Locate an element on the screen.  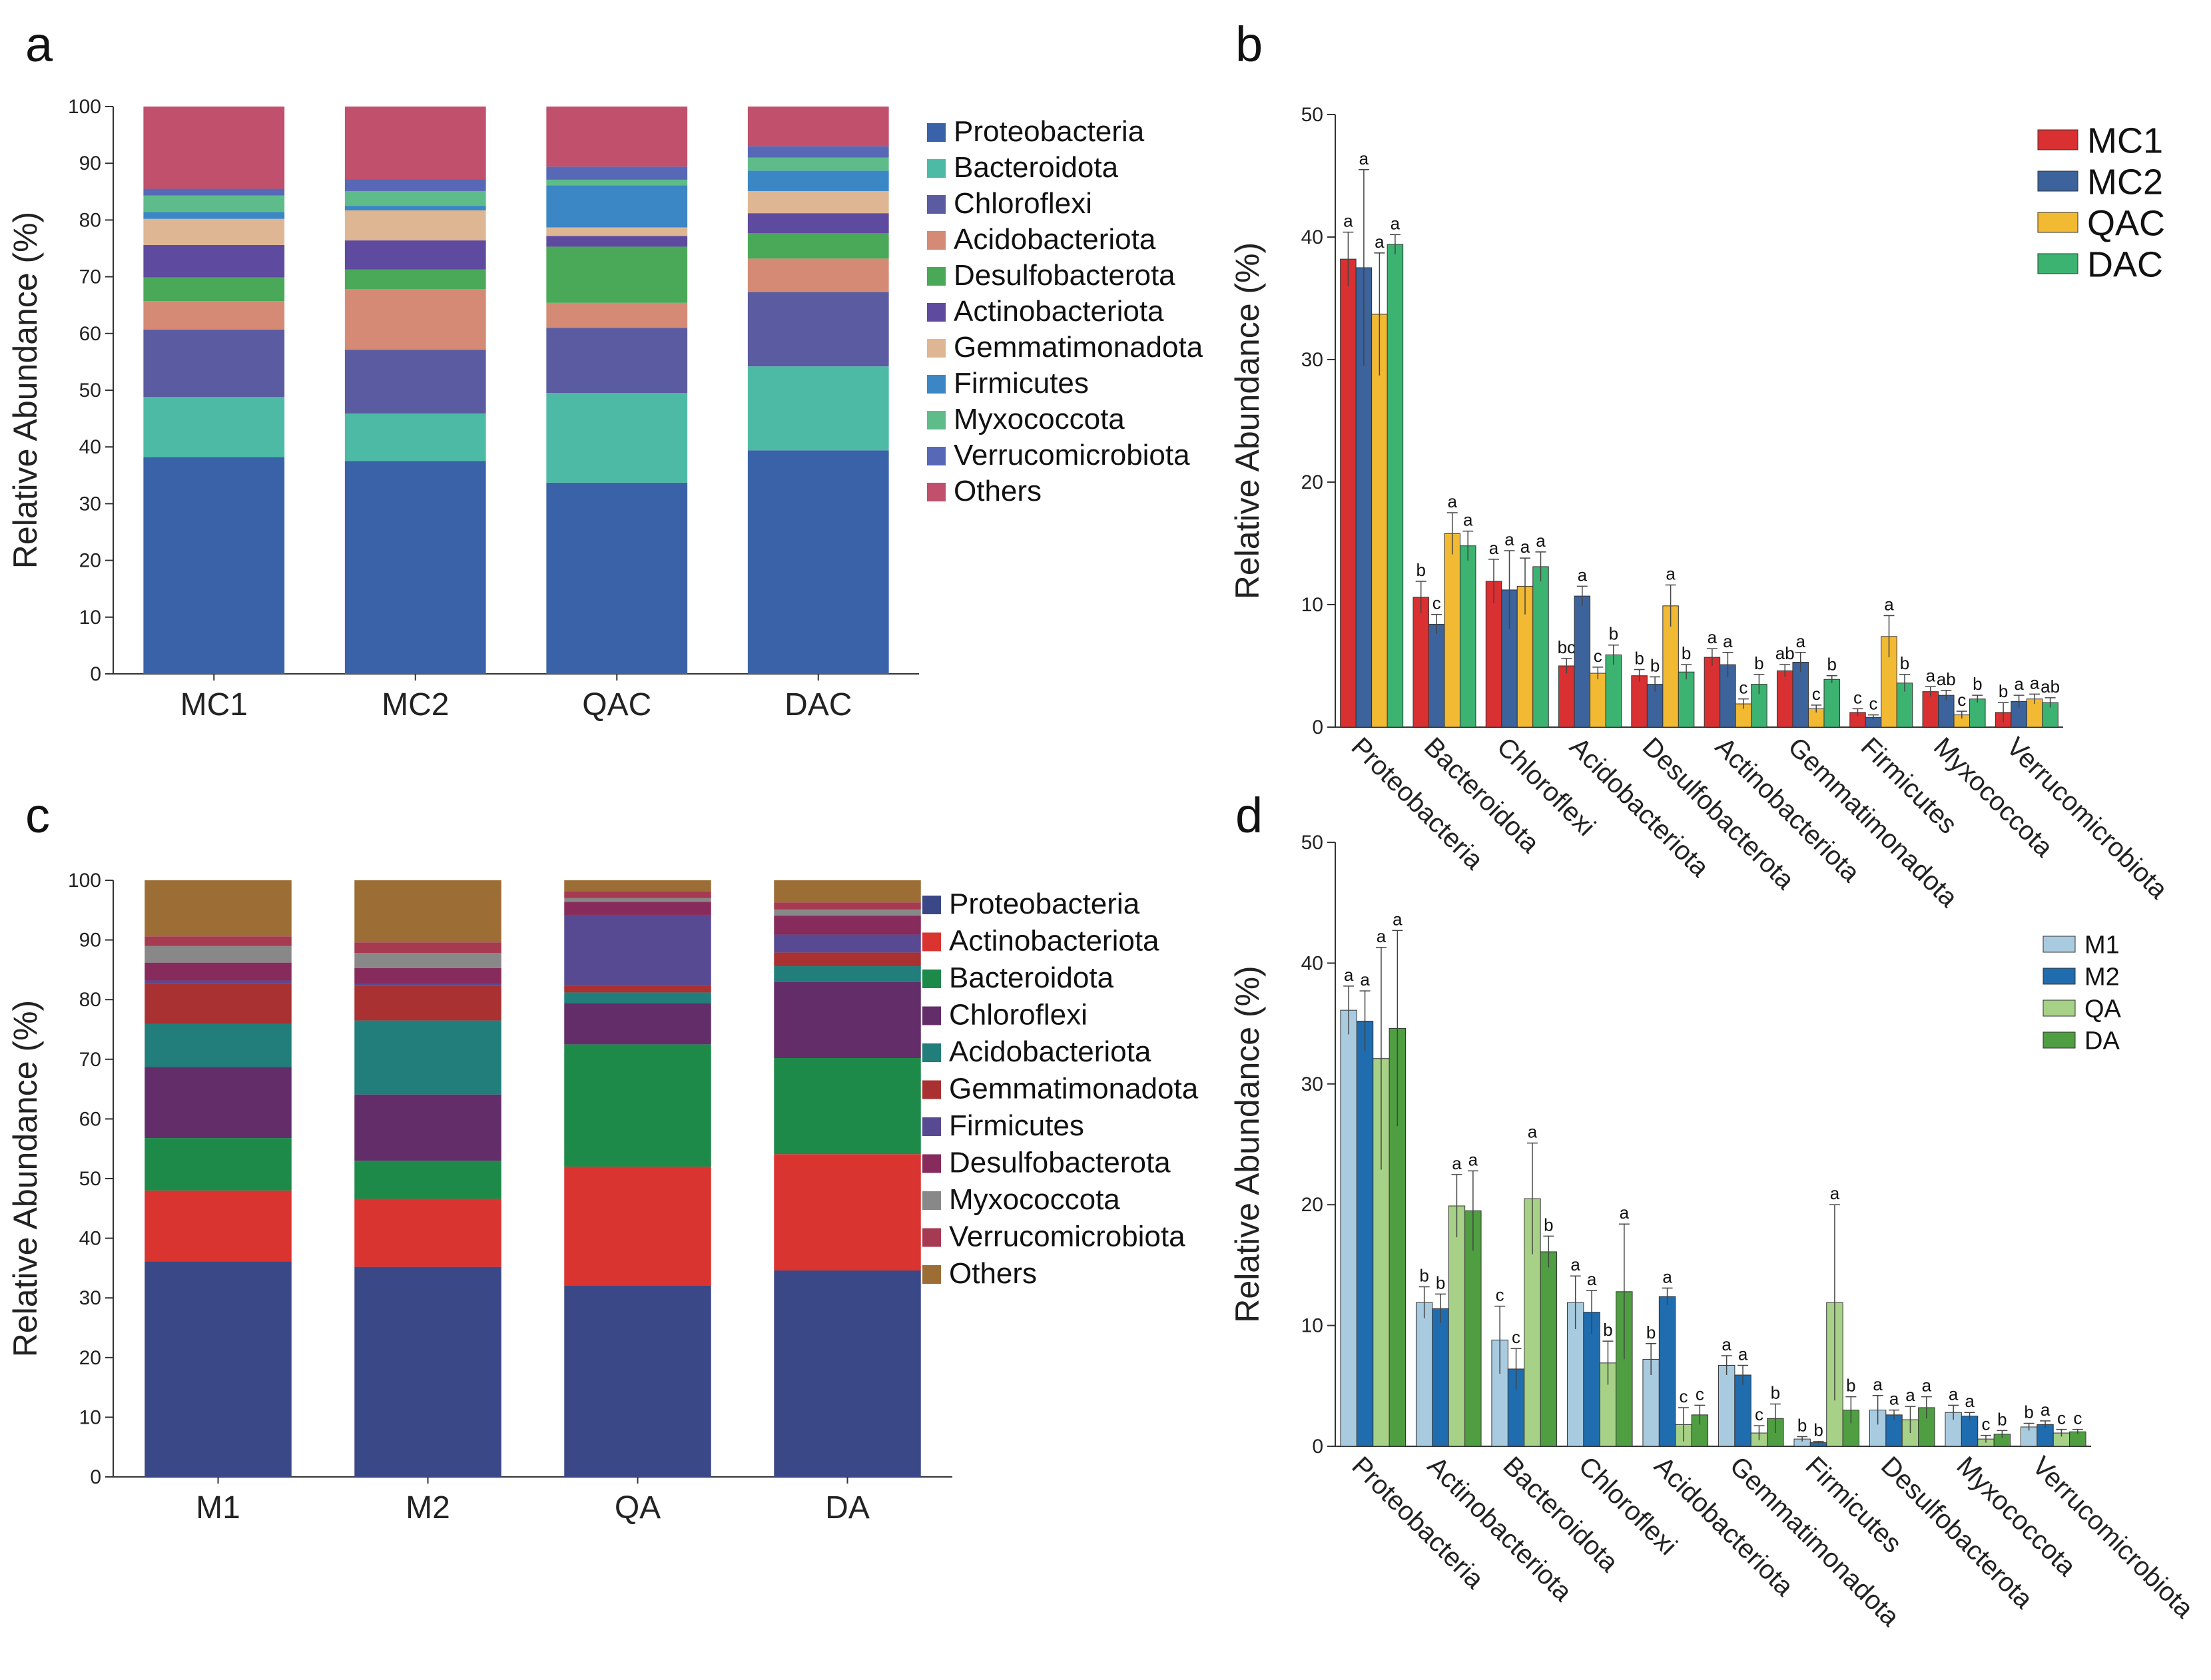
legend-label: Bacteroidota is located at coordinates (1031, 978).